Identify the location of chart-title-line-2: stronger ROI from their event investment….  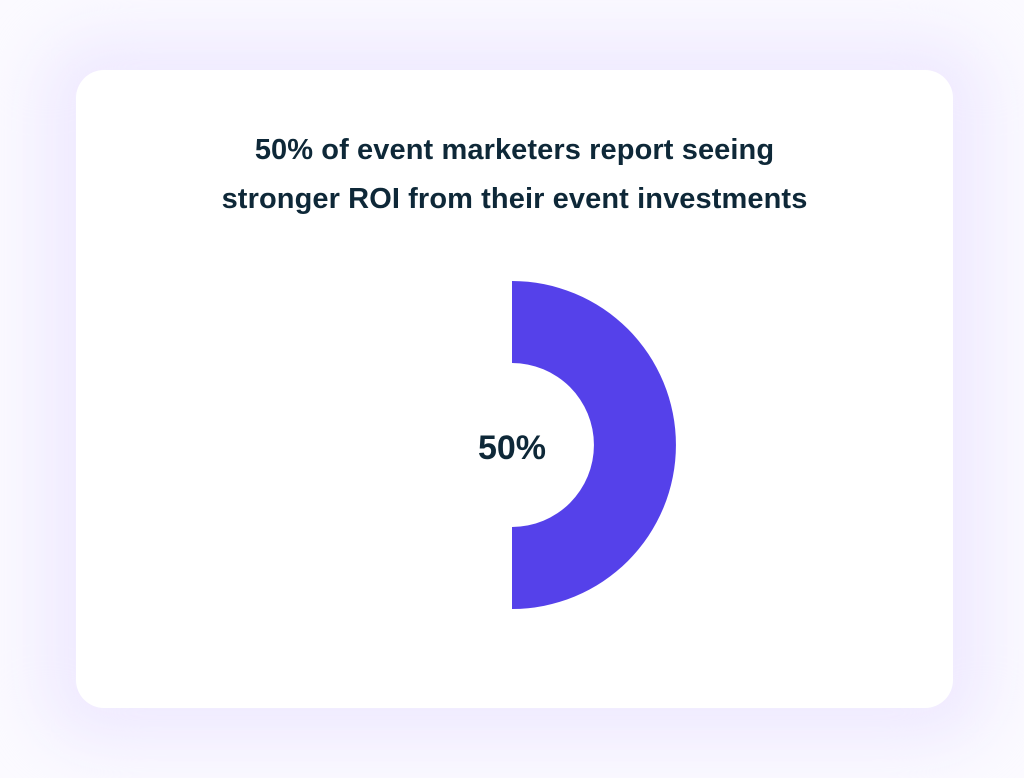
(514, 199).